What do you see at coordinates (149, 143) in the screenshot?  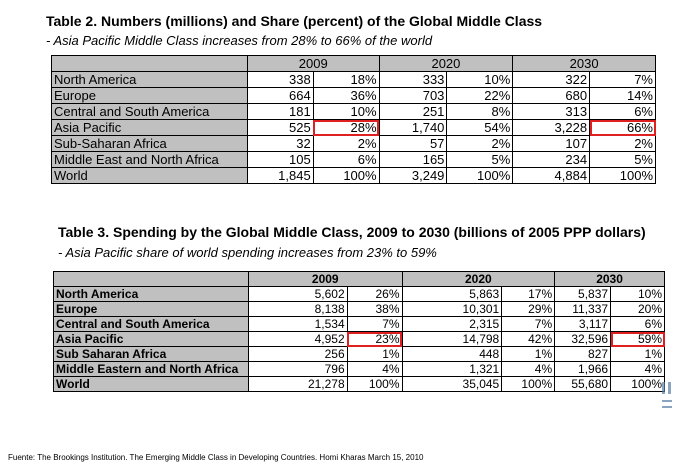 I see `row-label: Sub-Saharan Africa` at bounding box center [149, 143].